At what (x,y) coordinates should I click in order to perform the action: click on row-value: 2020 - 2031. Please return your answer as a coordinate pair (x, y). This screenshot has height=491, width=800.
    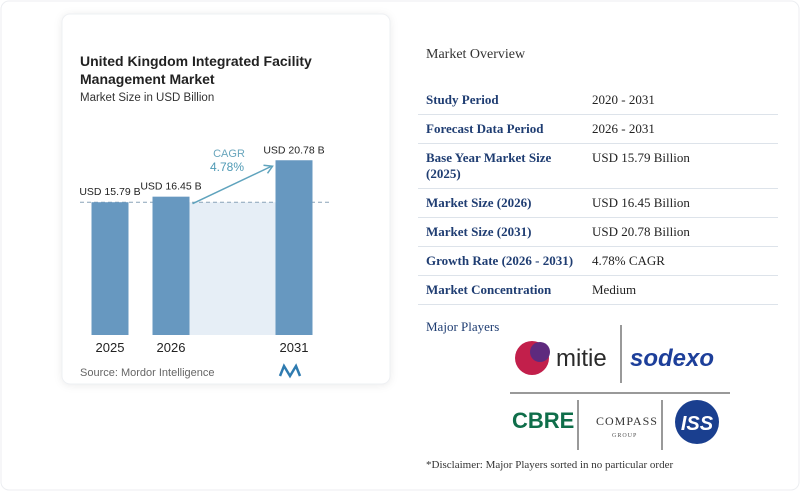
    Looking at the image, I should click on (681, 100).